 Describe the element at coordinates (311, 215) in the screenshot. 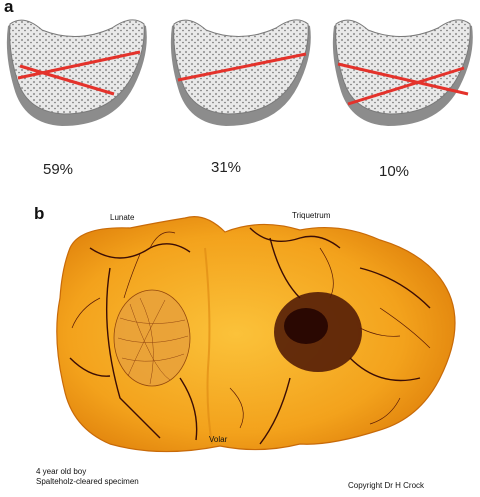

I see `label-triquetrum: Triquetrum` at that location.